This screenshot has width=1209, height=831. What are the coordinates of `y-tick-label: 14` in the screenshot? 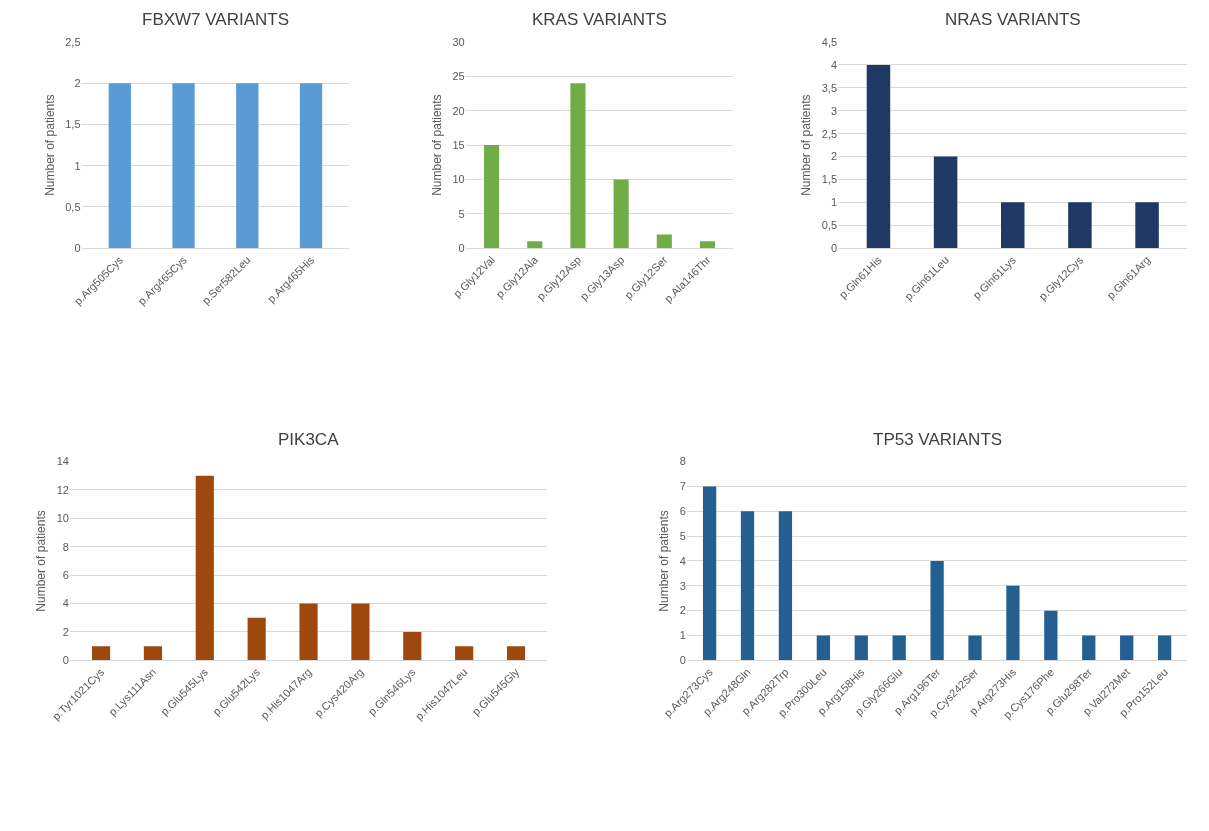 It's located at (62, 461).